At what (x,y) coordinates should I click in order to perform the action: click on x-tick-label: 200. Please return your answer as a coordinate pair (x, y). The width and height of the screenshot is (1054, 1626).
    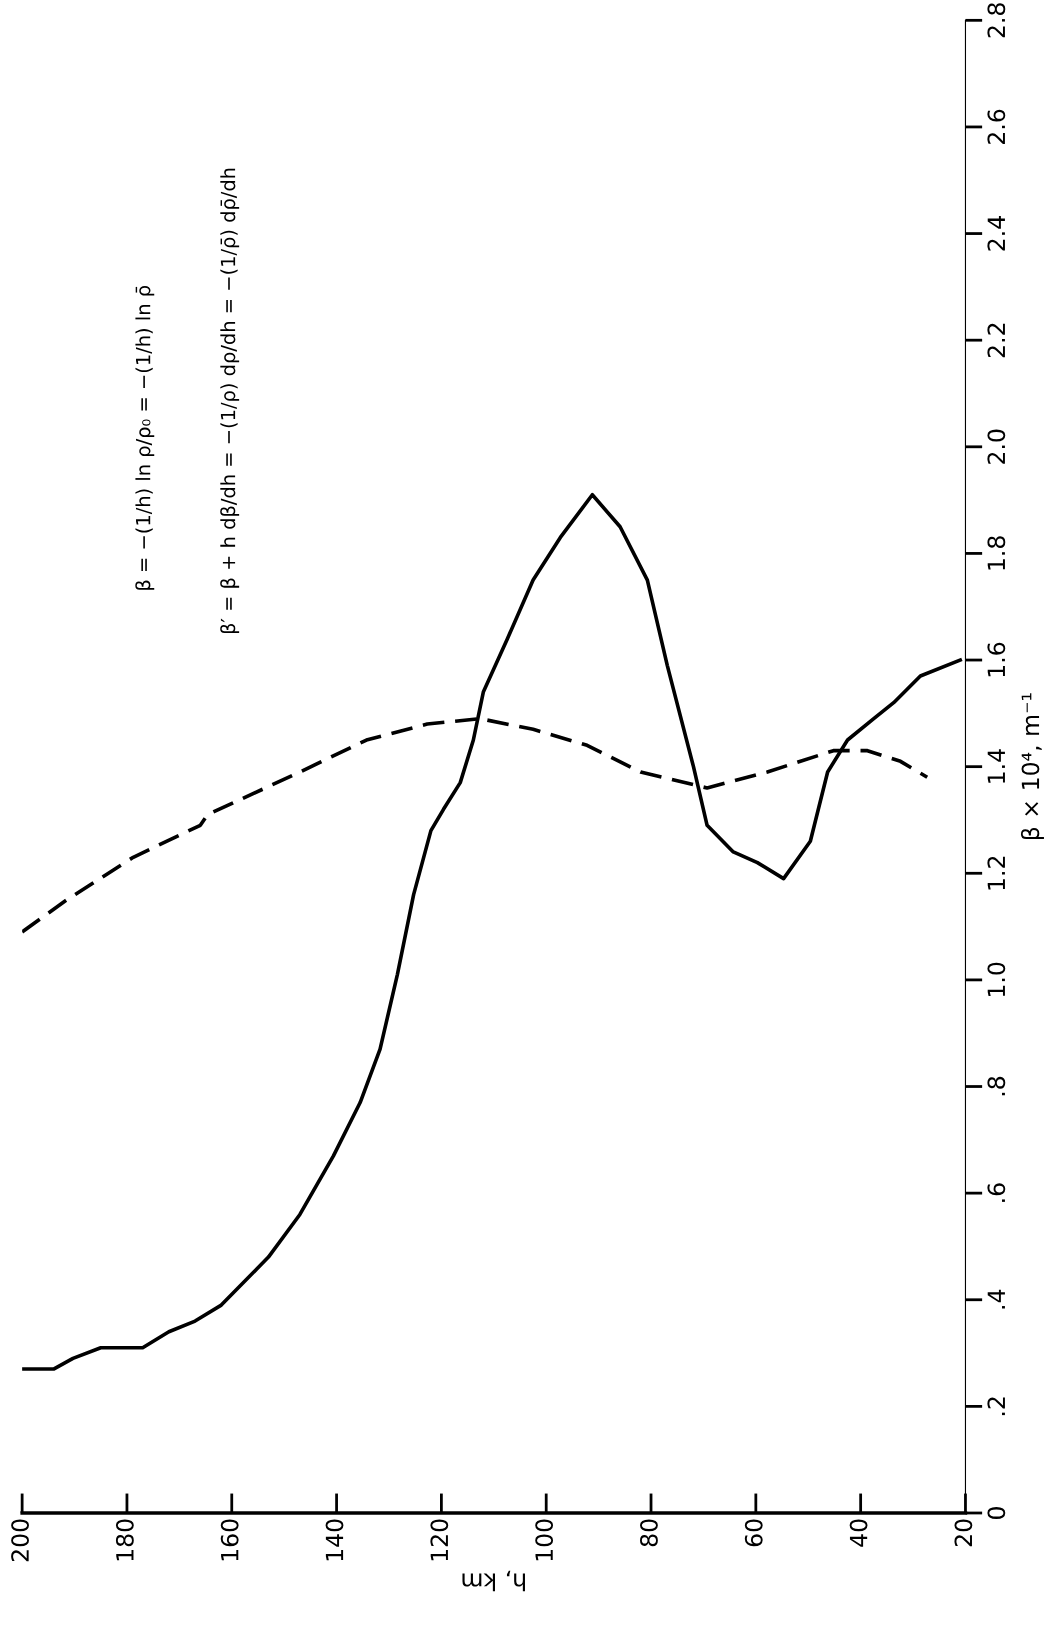
    Looking at the image, I should click on (20, 1540).